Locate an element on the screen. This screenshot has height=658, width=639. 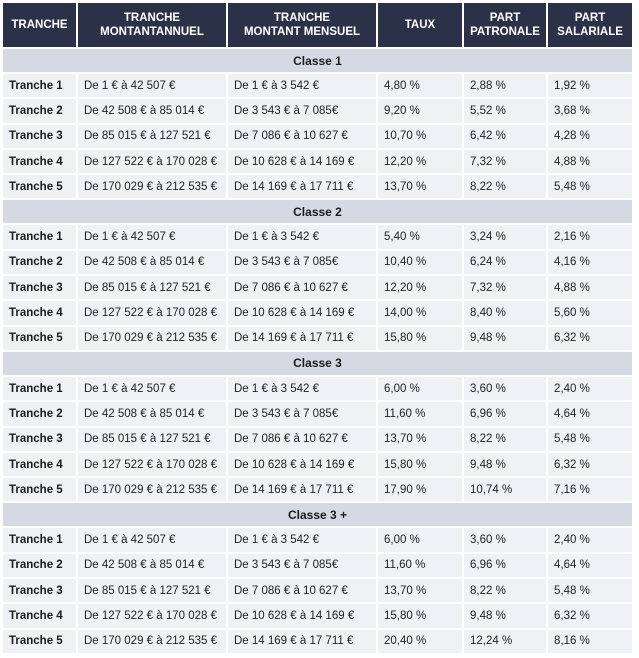
header-part-patronale-line1: PART is located at coordinates (505, 18).